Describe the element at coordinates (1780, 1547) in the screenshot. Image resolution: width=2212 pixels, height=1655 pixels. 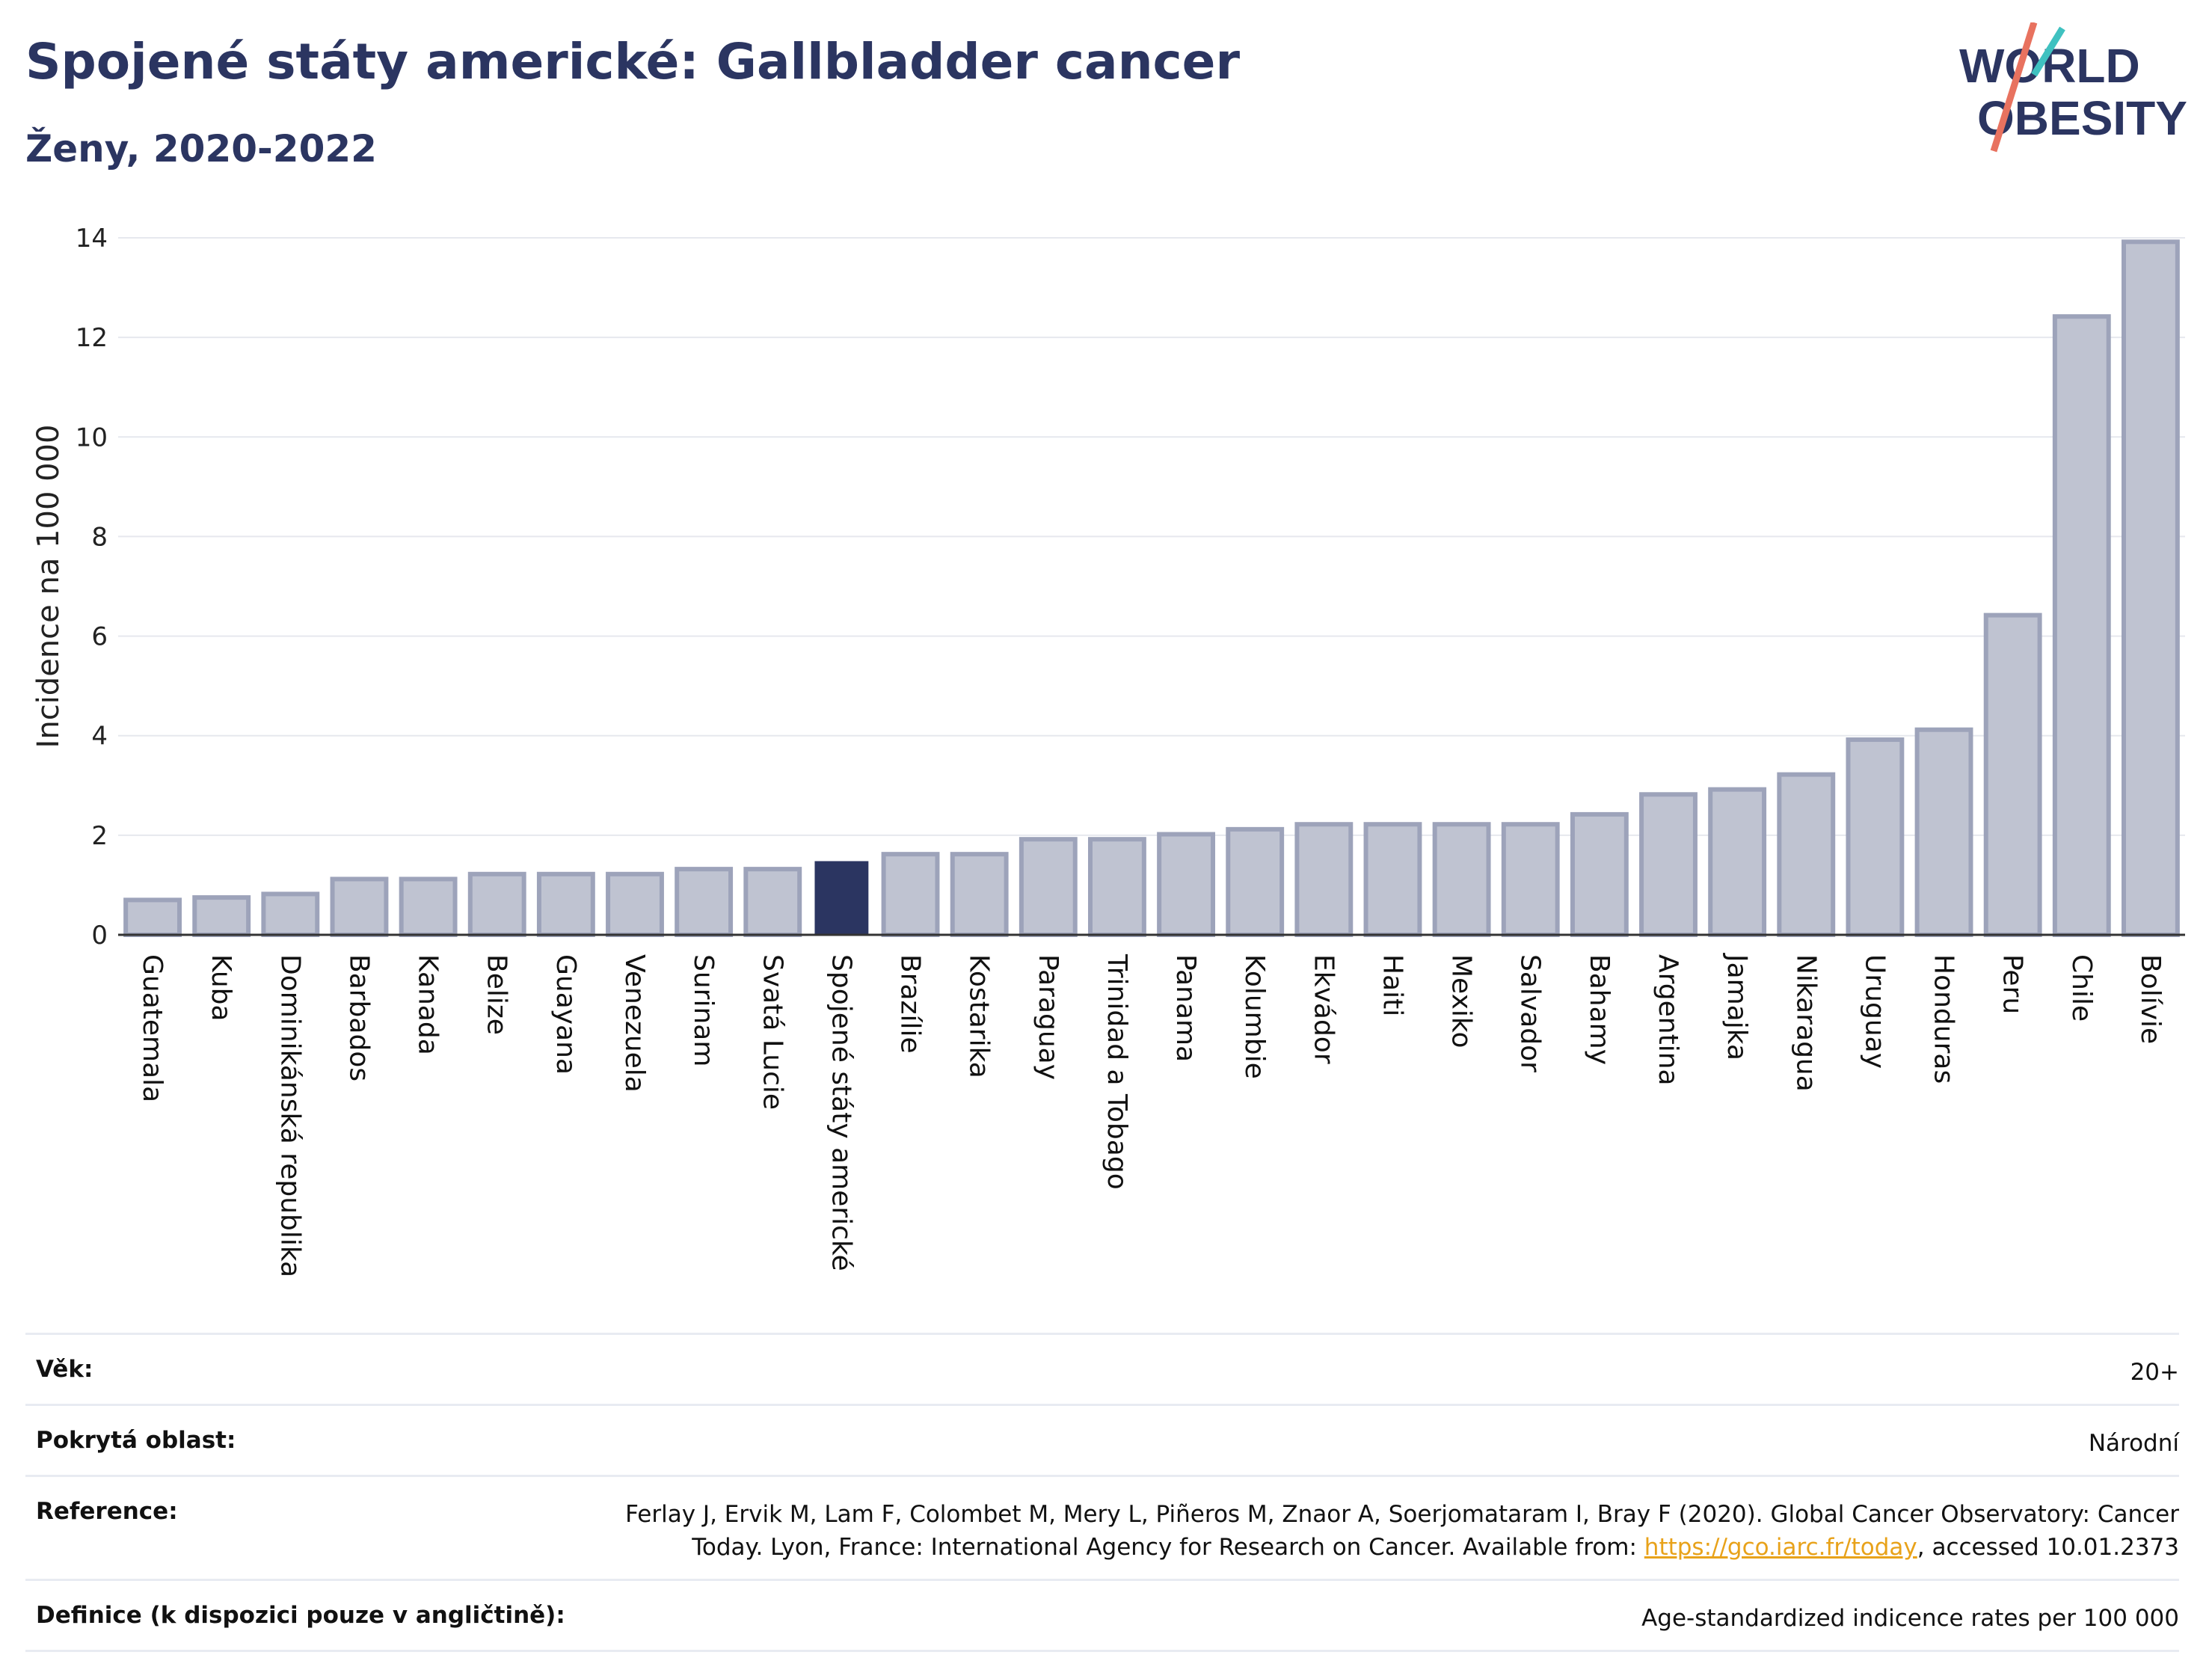
I see `reference-link: https://gco.iarc.fr/today` at that location.